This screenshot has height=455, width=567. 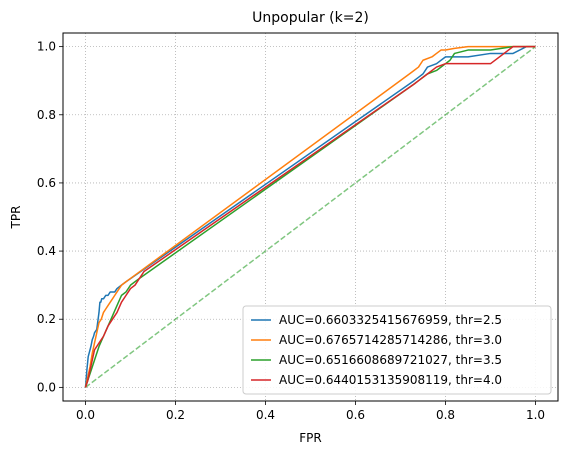 I want to click on x-tick-label: 1.0, so click(x=535, y=415).